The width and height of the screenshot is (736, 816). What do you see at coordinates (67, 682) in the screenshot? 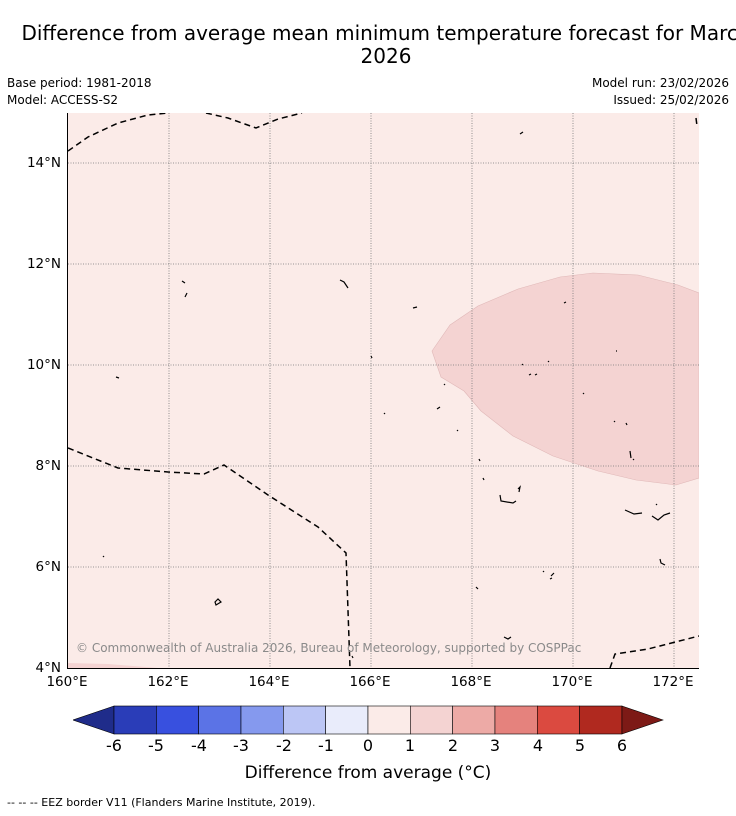
I see `x-tick-label: 160°E` at bounding box center [67, 682].